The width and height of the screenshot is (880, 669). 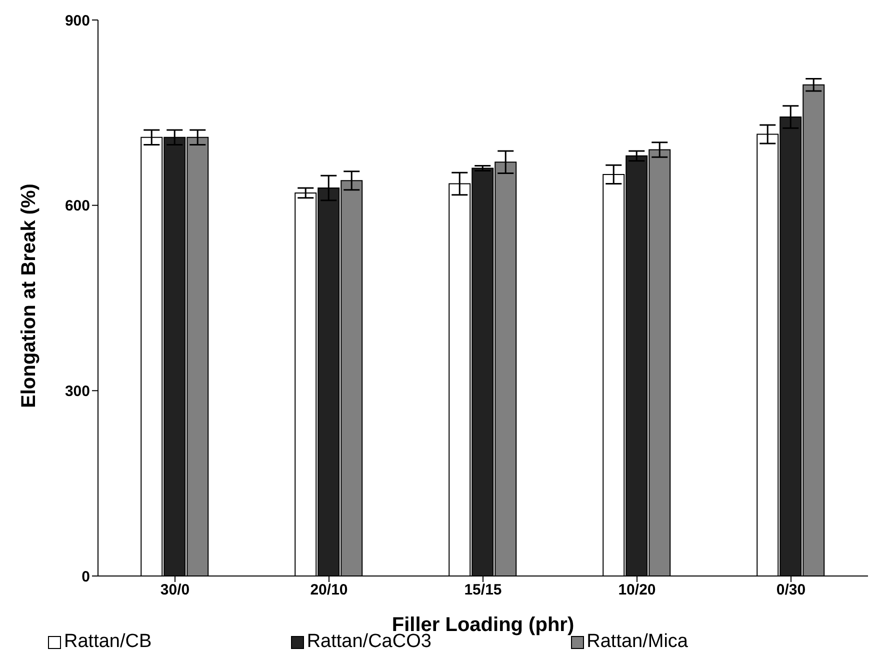 What do you see at coordinates (108, 642) in the screenshot?
I see `legend-label: Rattan/CB` at bounding box center [108, 642].